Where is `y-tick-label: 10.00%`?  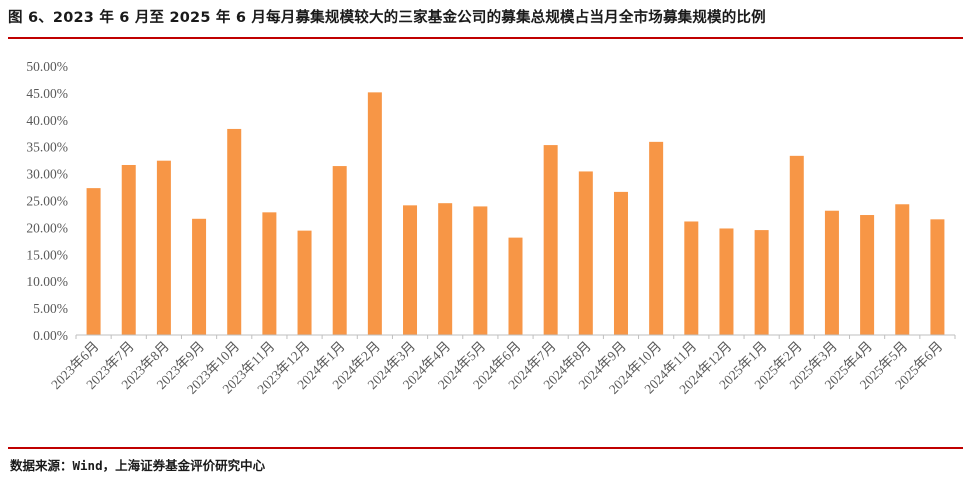
y-tick-label: 10.00% is located at coordinates (47, 281).